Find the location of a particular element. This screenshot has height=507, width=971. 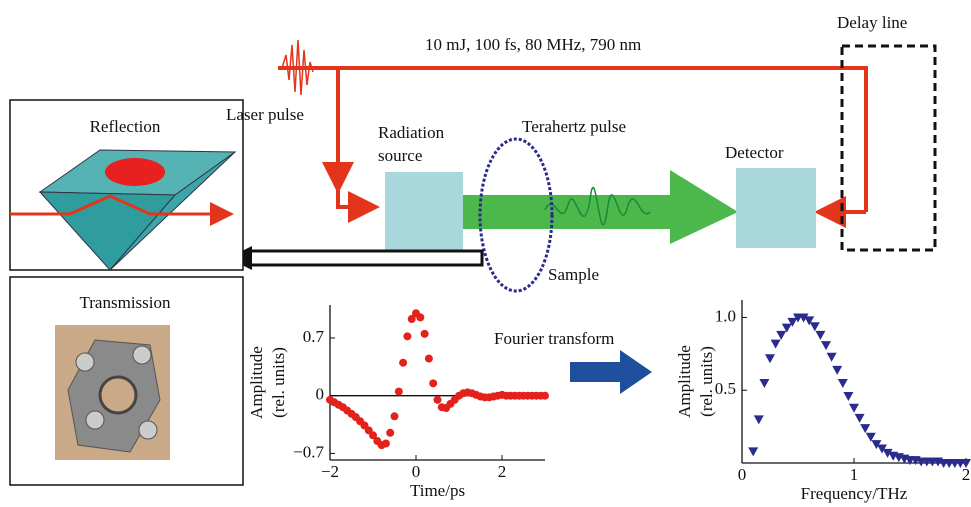

terahertz-beam-head is located at coordinates (704, 207).